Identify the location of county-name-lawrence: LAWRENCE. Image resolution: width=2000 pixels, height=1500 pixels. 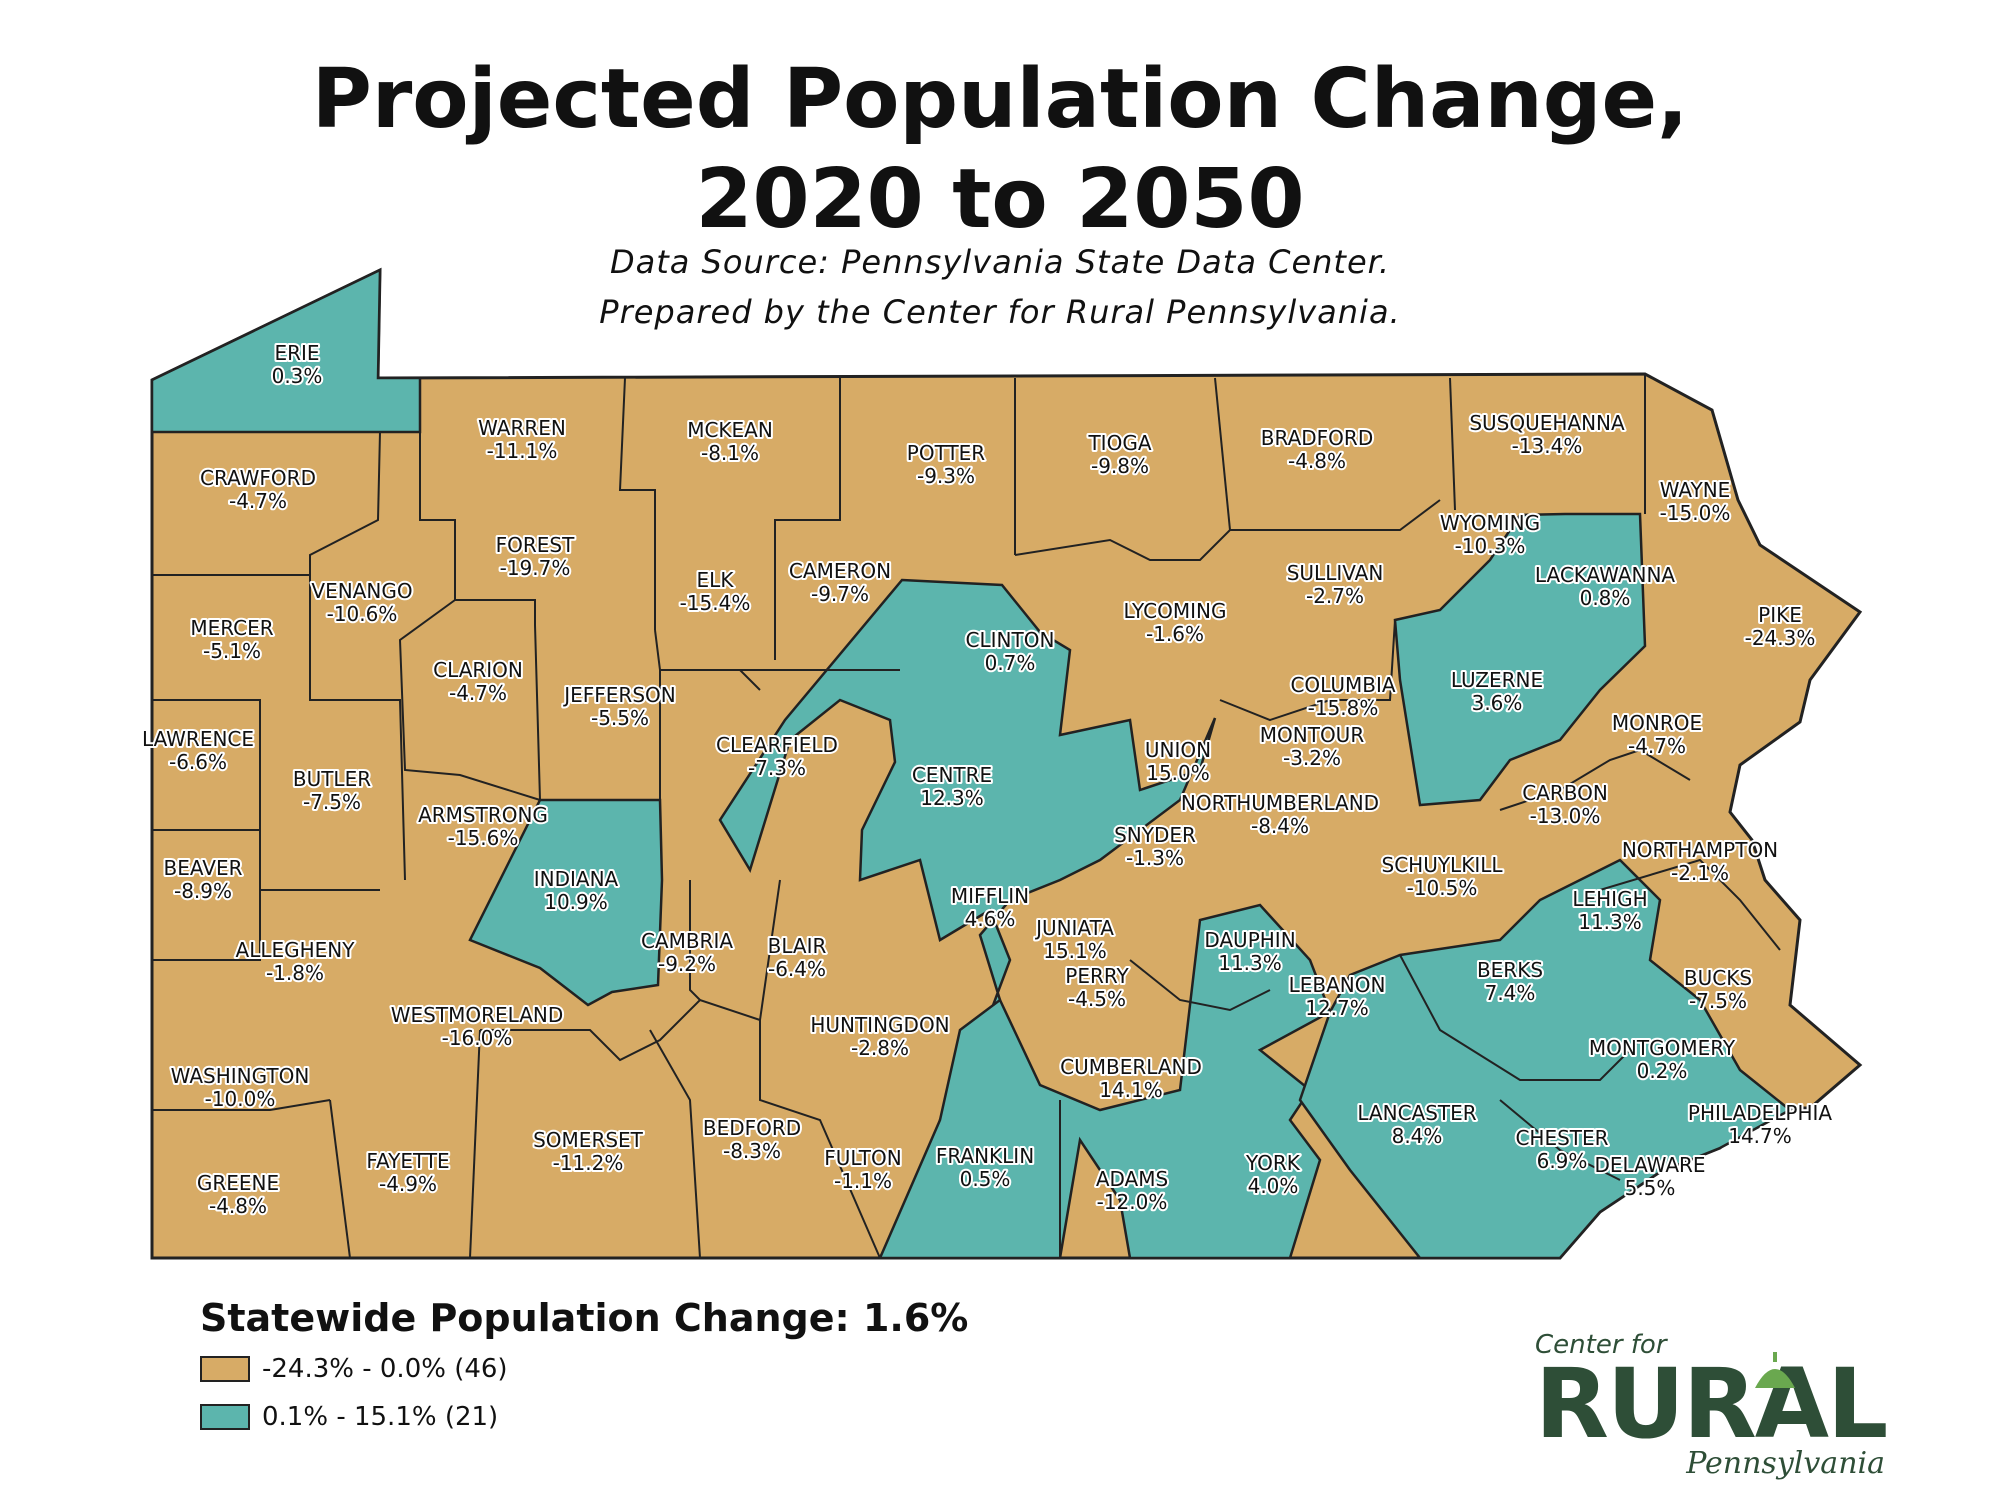
(198, 739).